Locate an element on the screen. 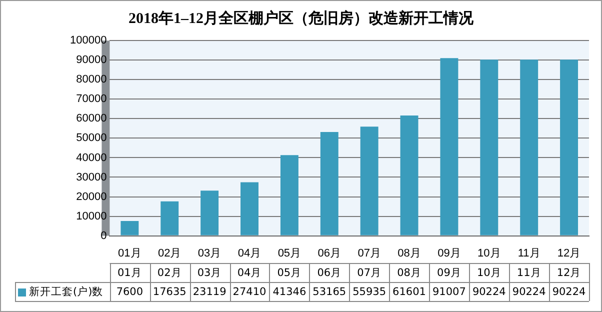 Image resolution: width=602 pixels, height=312 pixels. y-tick-label: 10000 is located at coordinates (91, 216).